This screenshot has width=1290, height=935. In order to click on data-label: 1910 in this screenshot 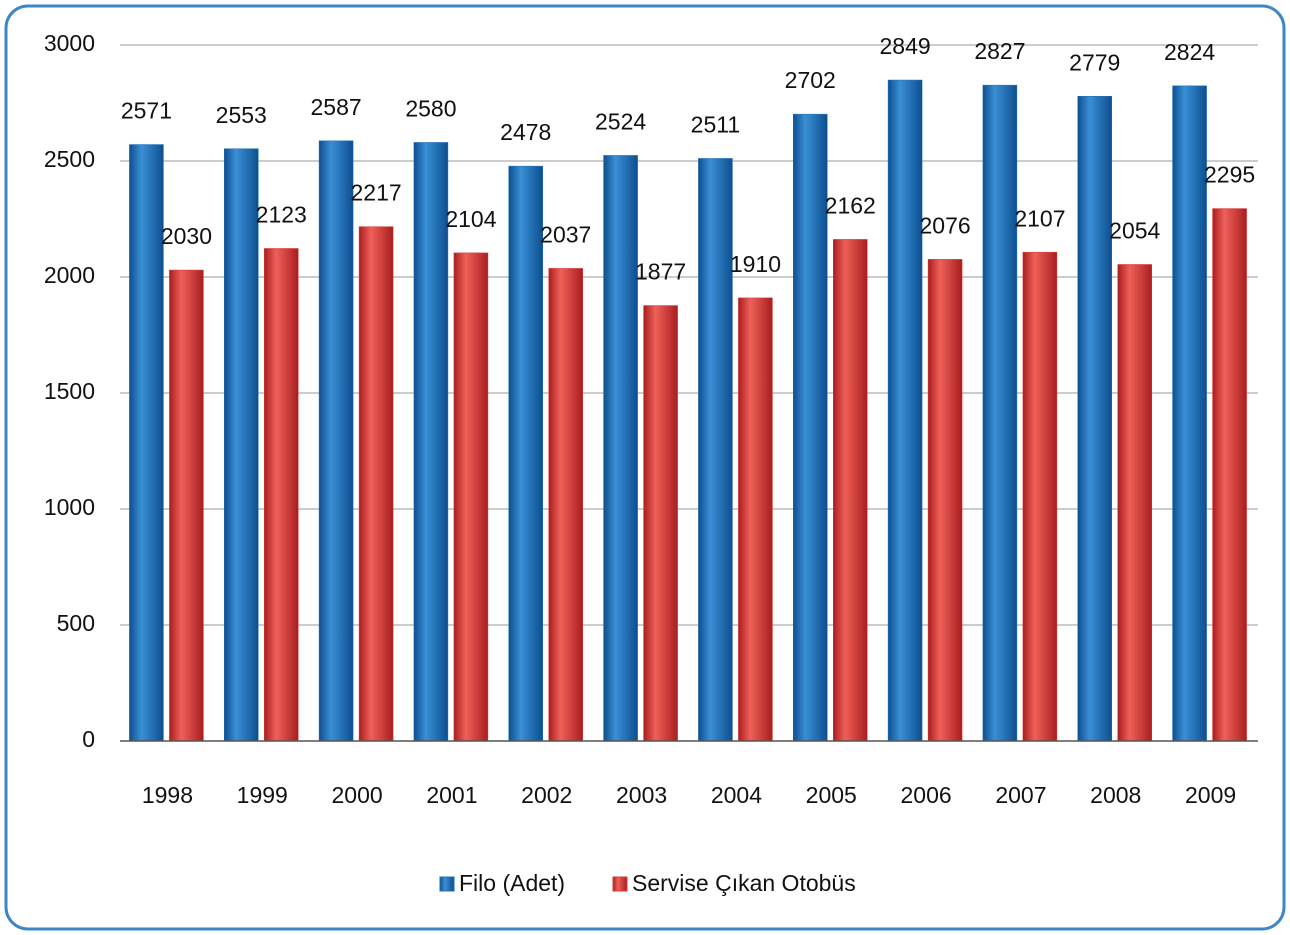, I will do `click(755, 264)`.